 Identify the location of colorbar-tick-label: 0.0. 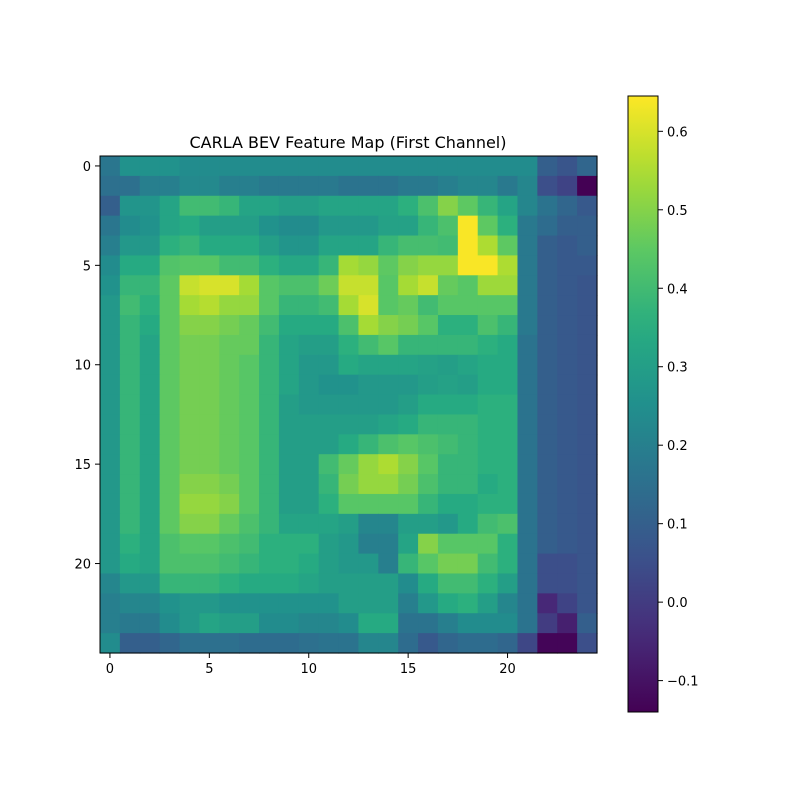
(677, 603).